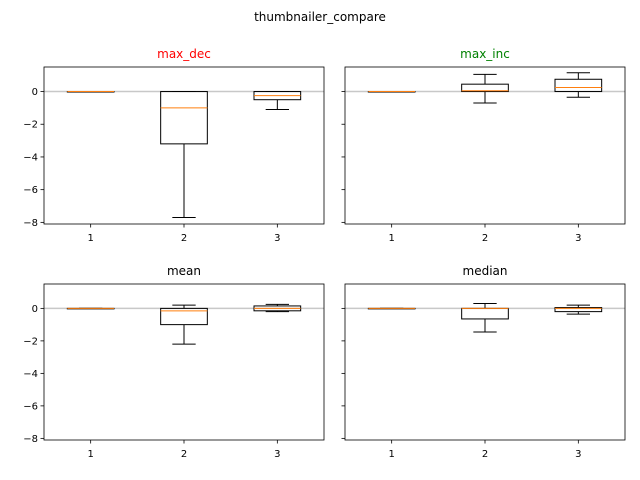  What do you see at coordinates (184, 271) in the screenshot?
I see `subplot-title: mean` at bounding box center [184, 271].